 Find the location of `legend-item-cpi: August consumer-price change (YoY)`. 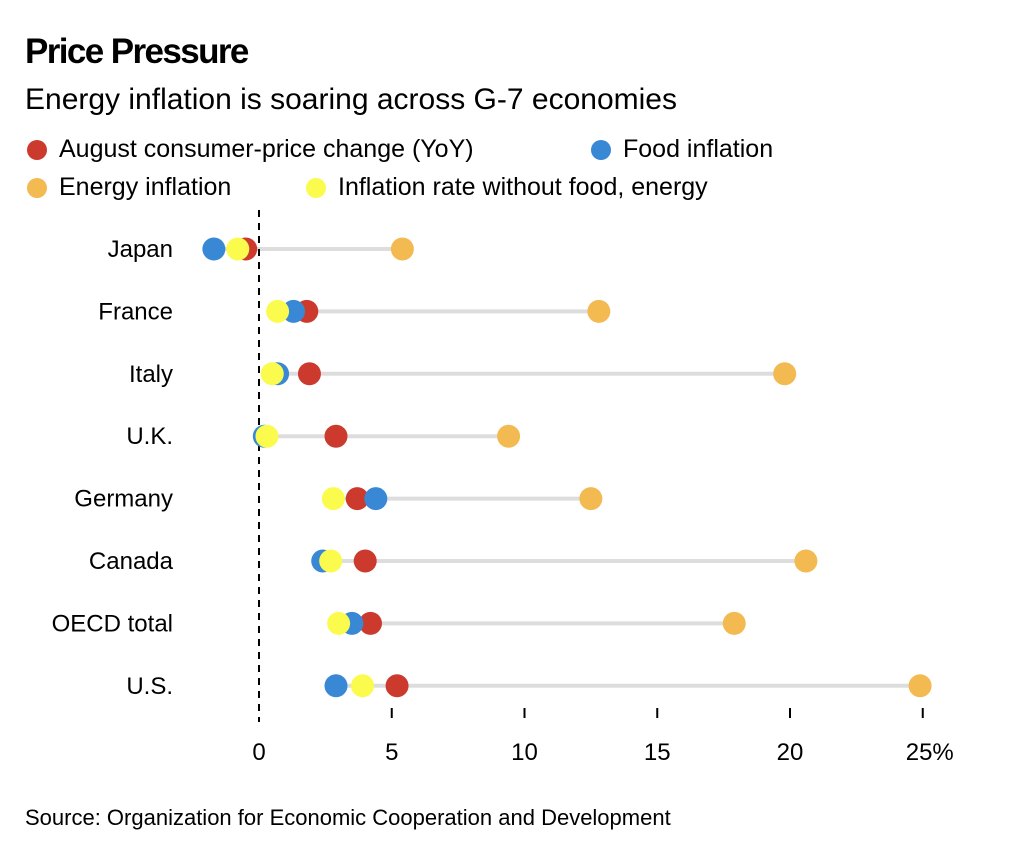

legend-item-cpi: August consumer-price change (YoY) is located at coordinates (250, 149).